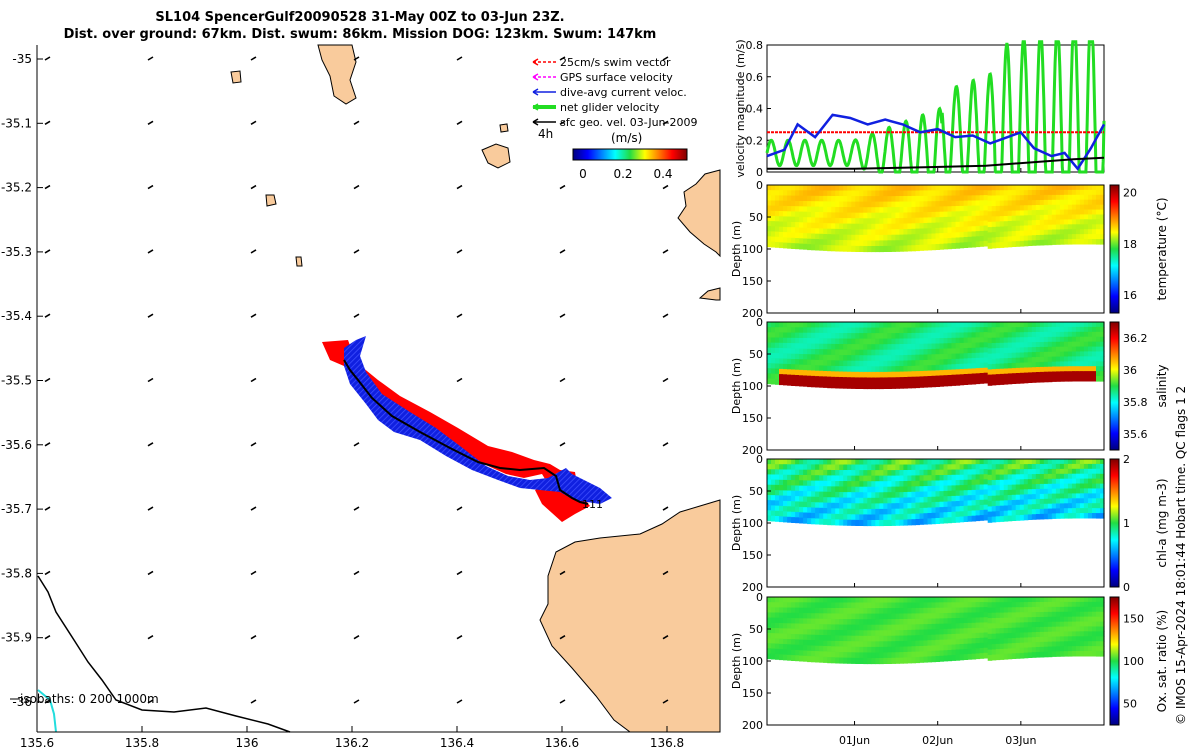  Describe the element at coordinates (1135, 402) in the screenshot. I see `colorbar-tick-label: 35.8` at that location.